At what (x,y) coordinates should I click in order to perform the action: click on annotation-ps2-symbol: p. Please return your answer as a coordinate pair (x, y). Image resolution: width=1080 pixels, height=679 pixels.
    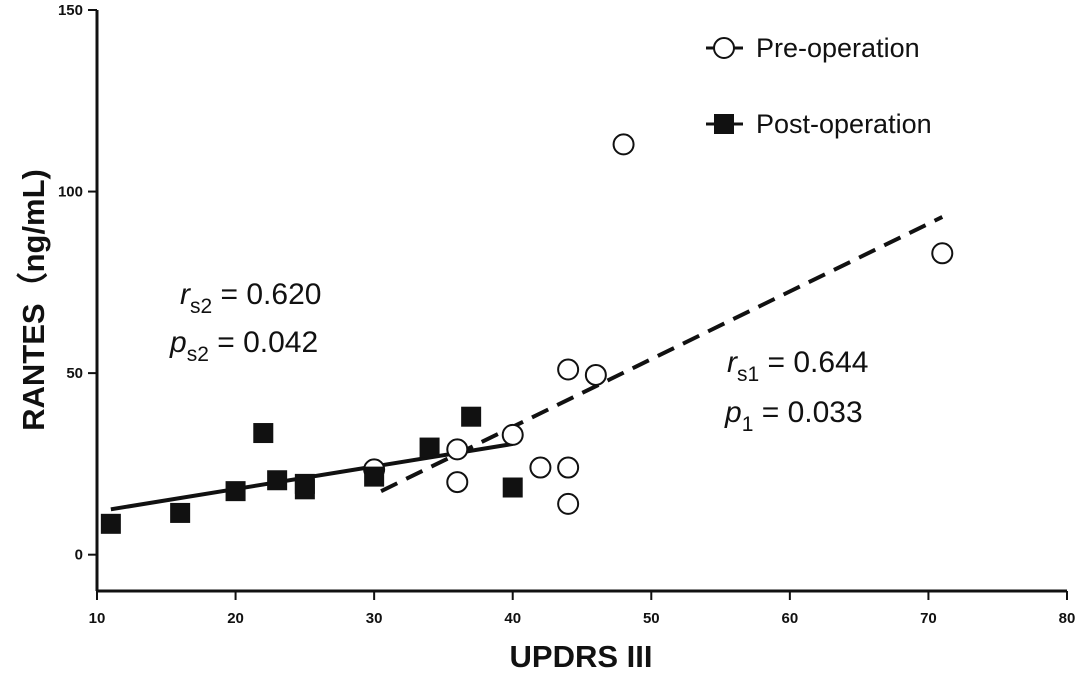
    Looking at the image, I should click on (178, 342).